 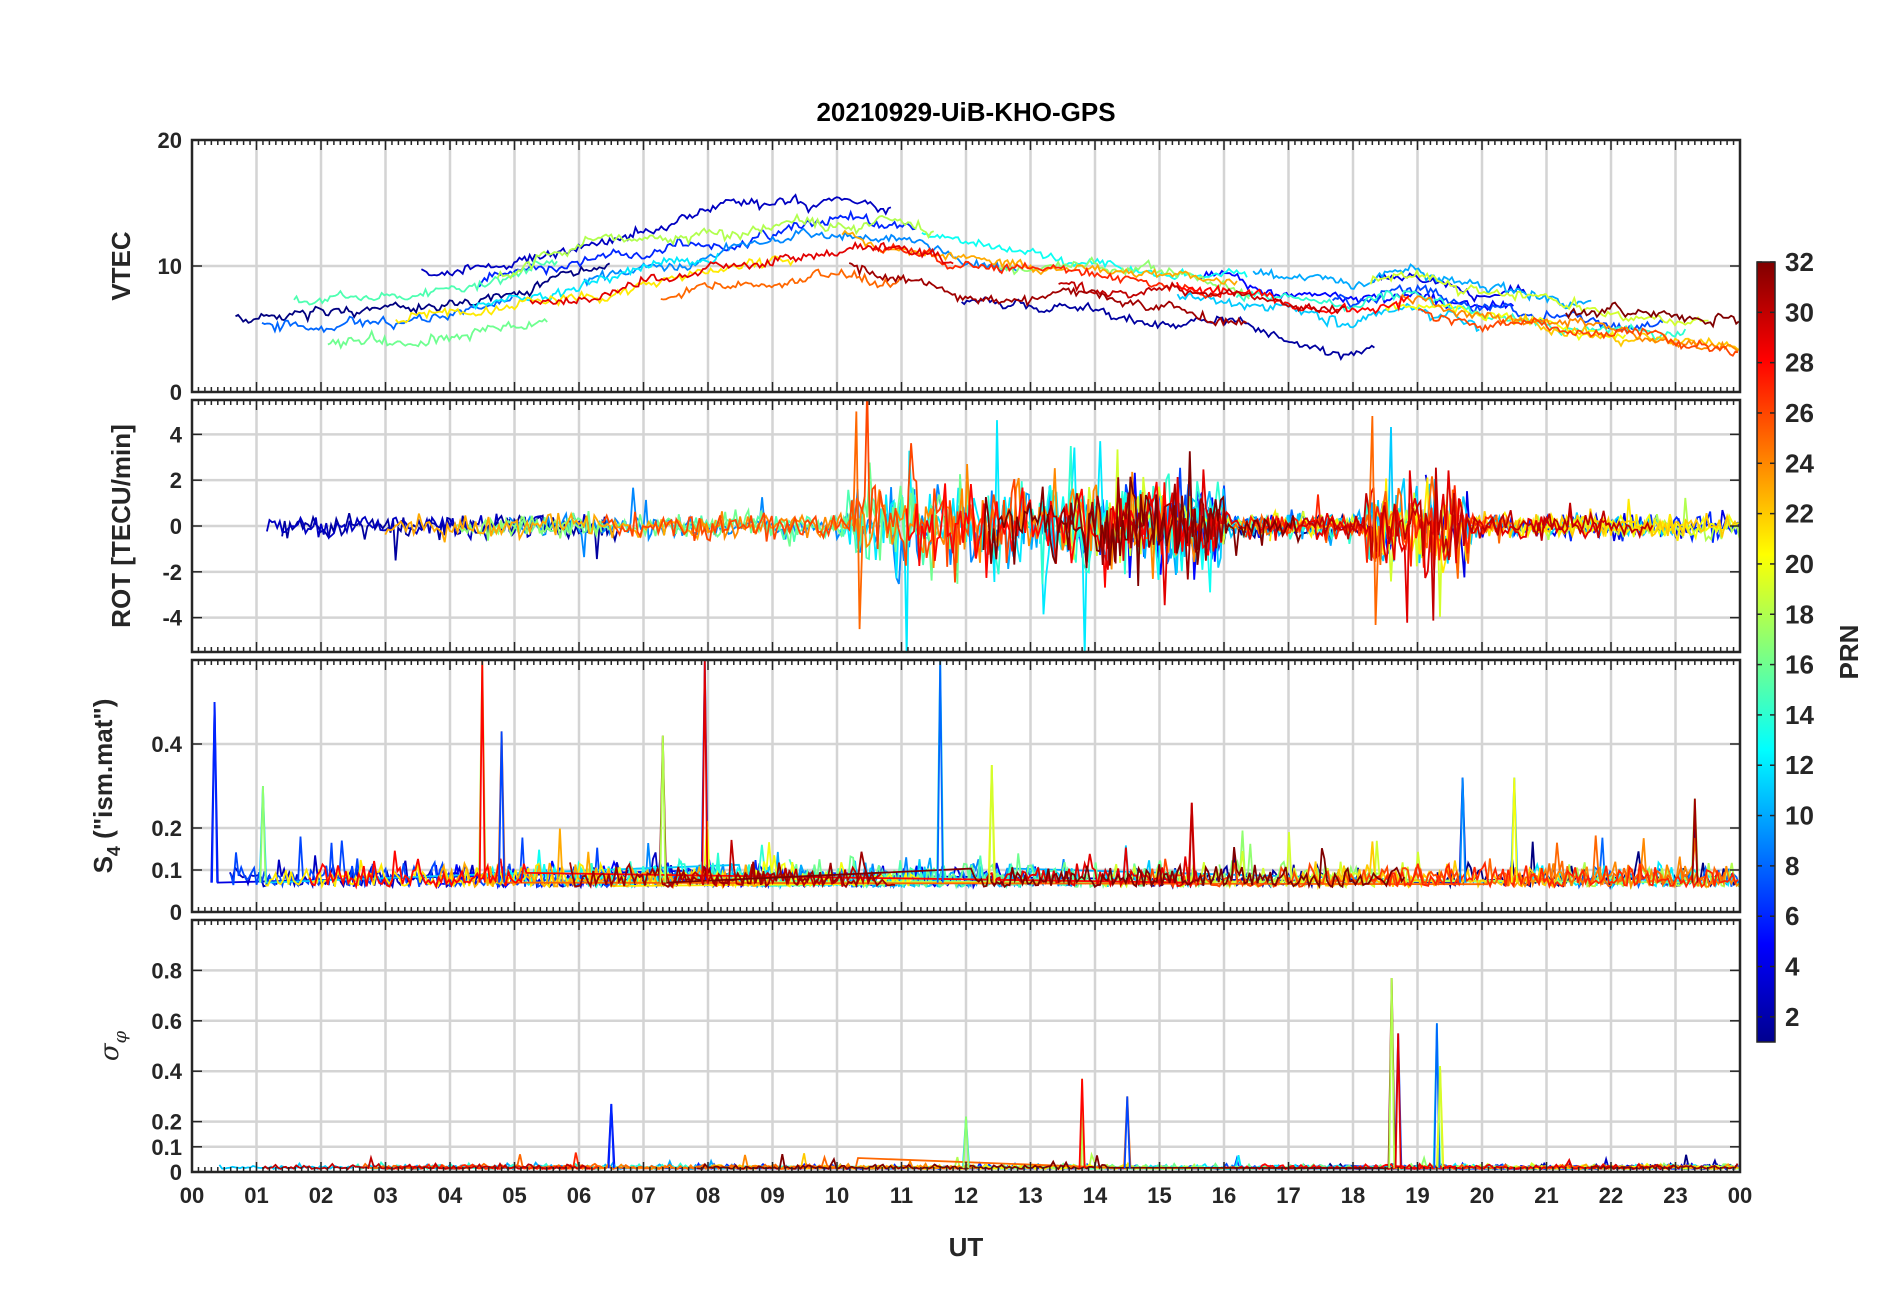 I want to click on x-tick-label: 19, so click(x=1417, y=1195).